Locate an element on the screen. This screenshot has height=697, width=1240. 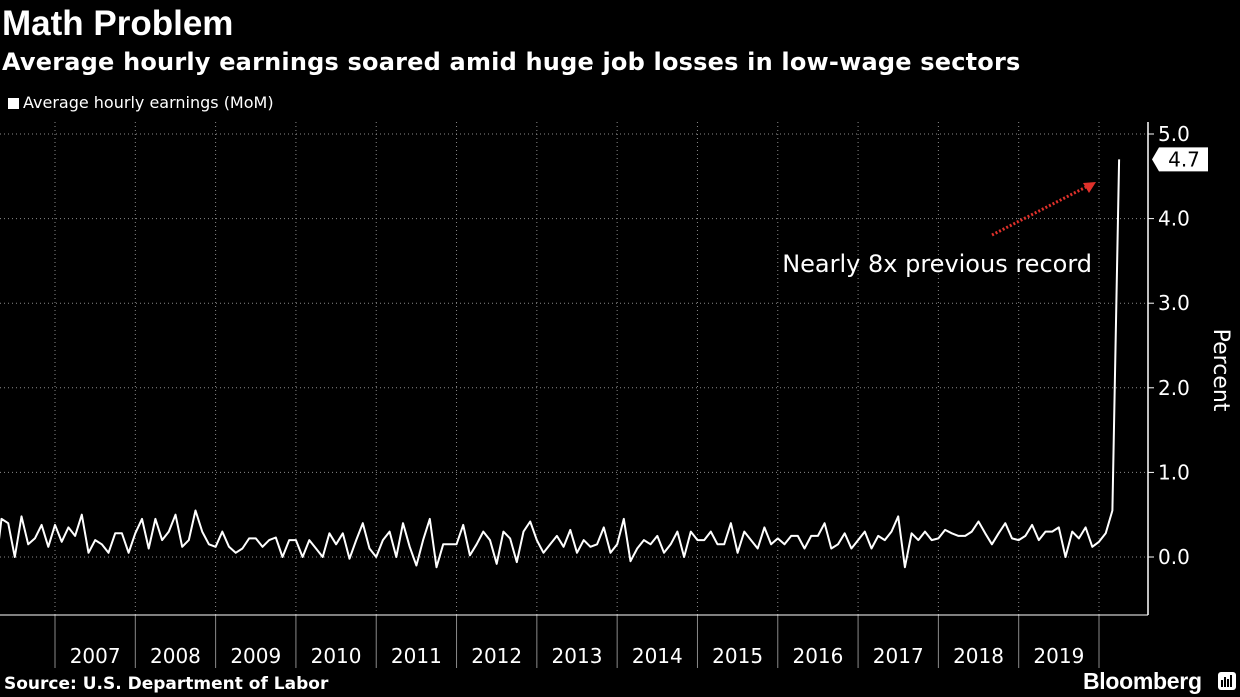
y-tick-label: 0.0 is located at coordinates (1174, 557).